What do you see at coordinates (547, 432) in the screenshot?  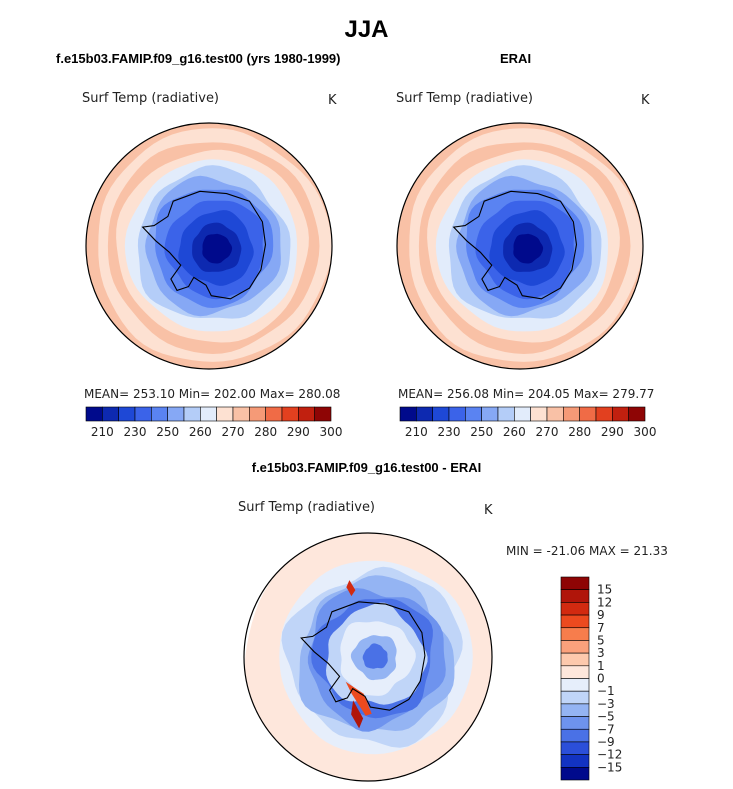 I see `right-colorbar-tick-label: 270` at bounding box center [547, 432].